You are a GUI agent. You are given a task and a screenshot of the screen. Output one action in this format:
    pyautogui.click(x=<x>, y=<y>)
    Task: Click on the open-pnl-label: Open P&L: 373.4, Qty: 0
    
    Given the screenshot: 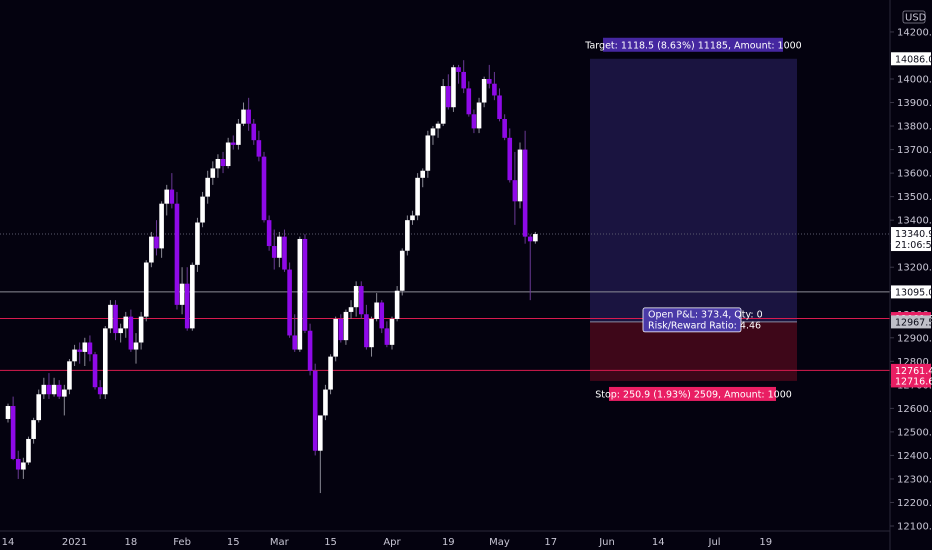 What is the action you would take?
    pyautogui.click(x=705, y=314)
    